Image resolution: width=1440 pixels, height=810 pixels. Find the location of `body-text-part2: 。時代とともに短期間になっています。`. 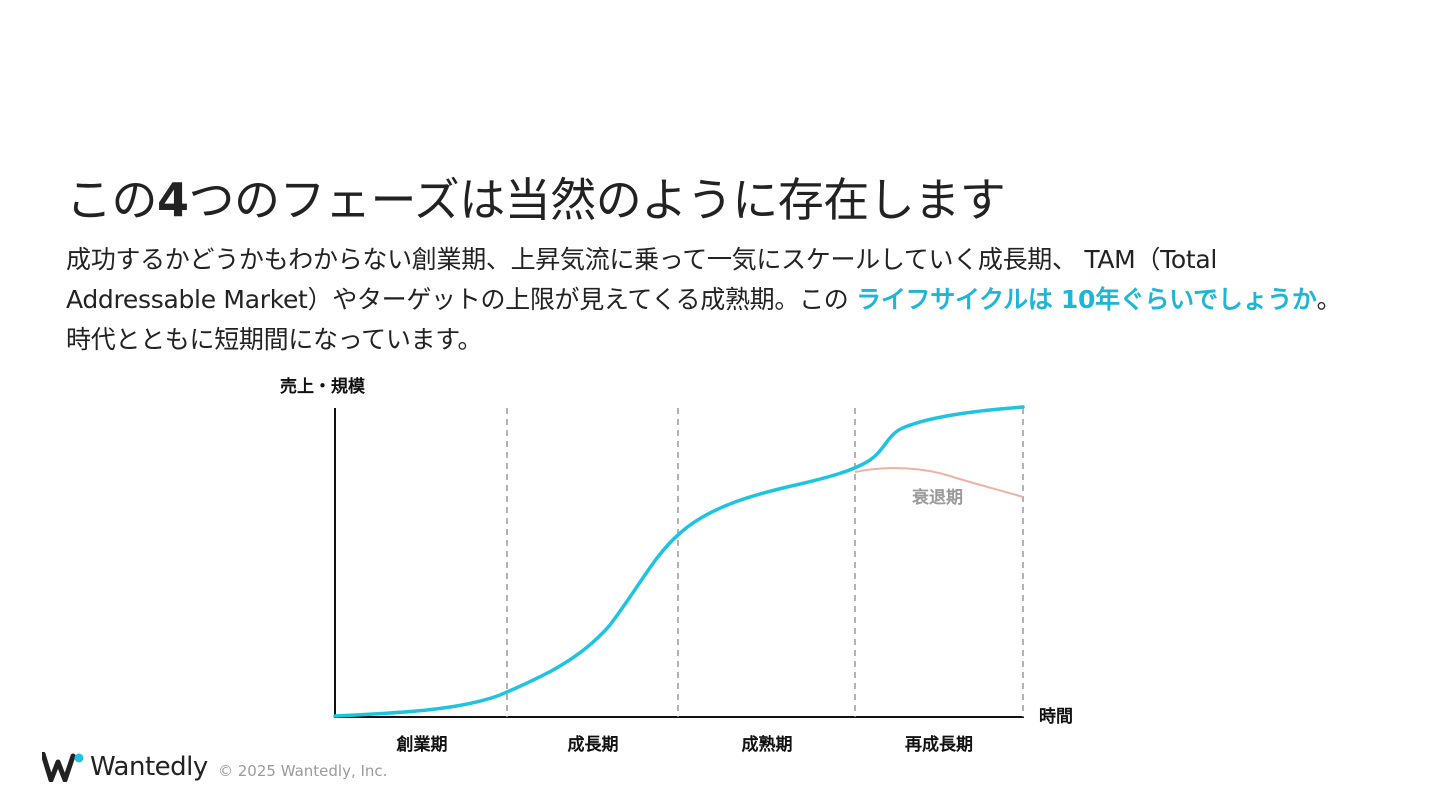

body-text-part2: 。時代とともに短期間になっています。 is located at coordinates (704, 319).